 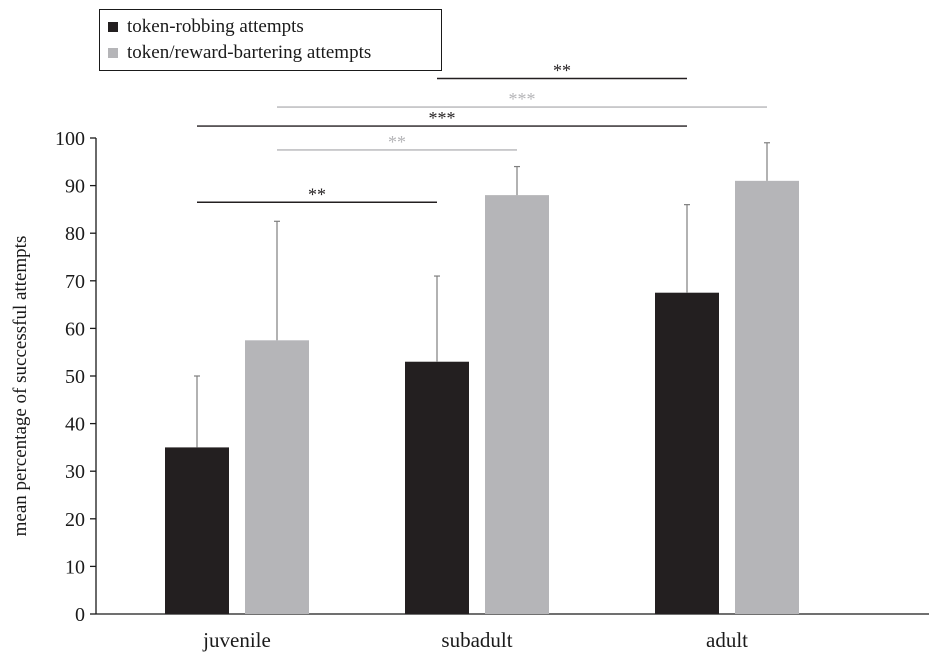 What do you see at coordinates (75, 282) in the screenshot?
I see `y-tick-label-70: 70` at bounding box center [75, 282].